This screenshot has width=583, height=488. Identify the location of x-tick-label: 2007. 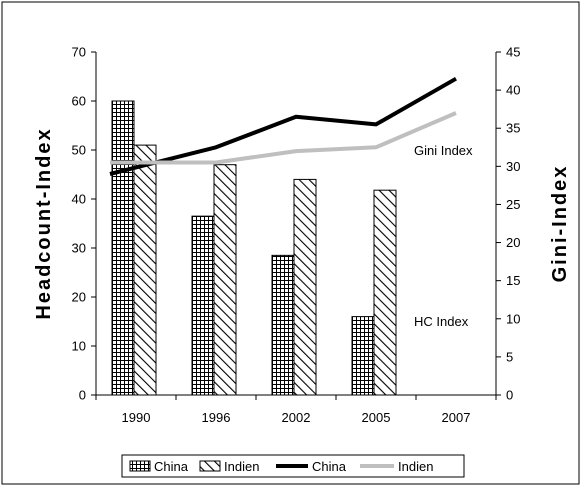
(456, 417).